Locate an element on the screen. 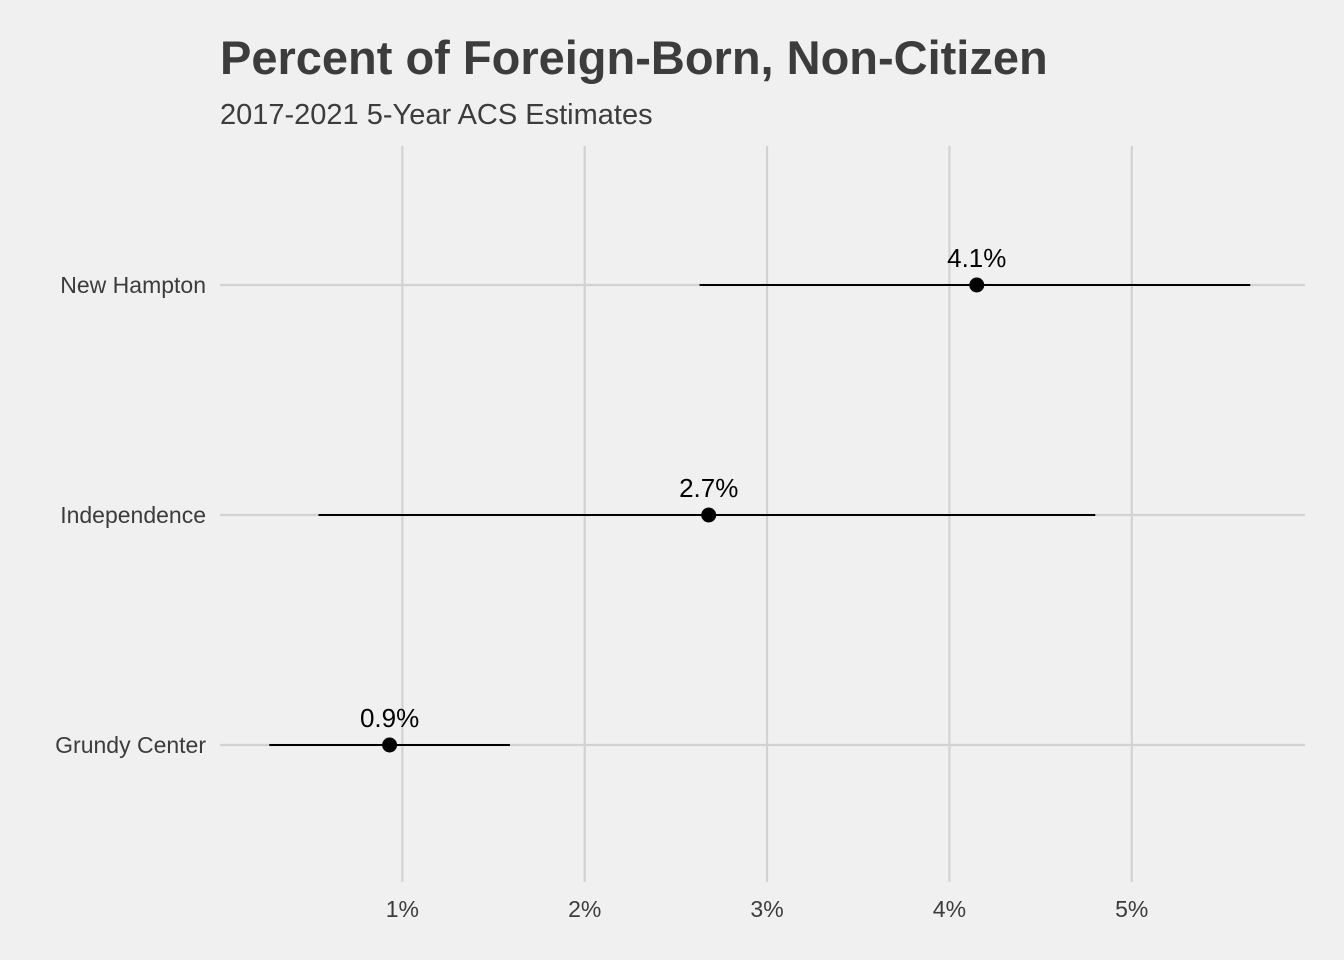 Image resolution: width=1344 pixels, height=960 pixels. y-axis-labels: New Hampton Independence Grundy Center is located at coordinates (130, 515).